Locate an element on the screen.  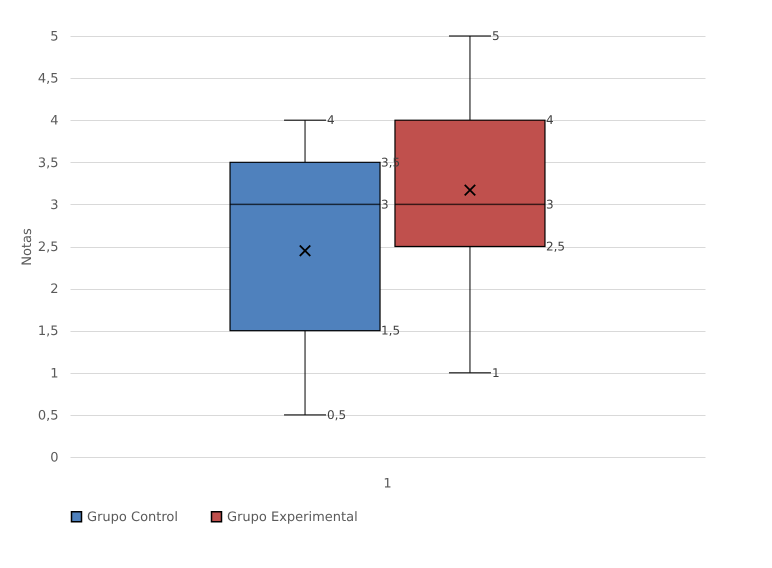
y-tick-label: 0,5 is located at coordinates (48, 416).